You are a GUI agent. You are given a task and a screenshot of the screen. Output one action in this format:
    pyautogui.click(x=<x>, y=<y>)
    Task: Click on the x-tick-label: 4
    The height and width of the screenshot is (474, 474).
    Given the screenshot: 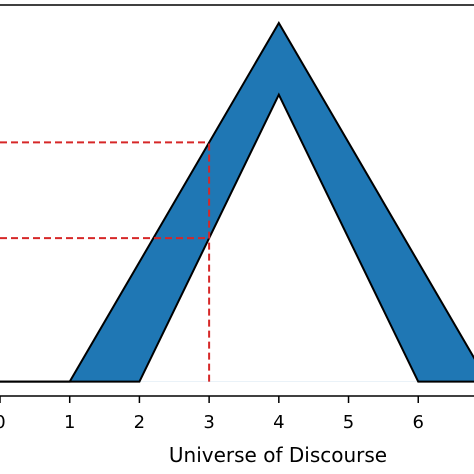 What is the action you would take?
    pyautogui.click(x=278, y=422)
    